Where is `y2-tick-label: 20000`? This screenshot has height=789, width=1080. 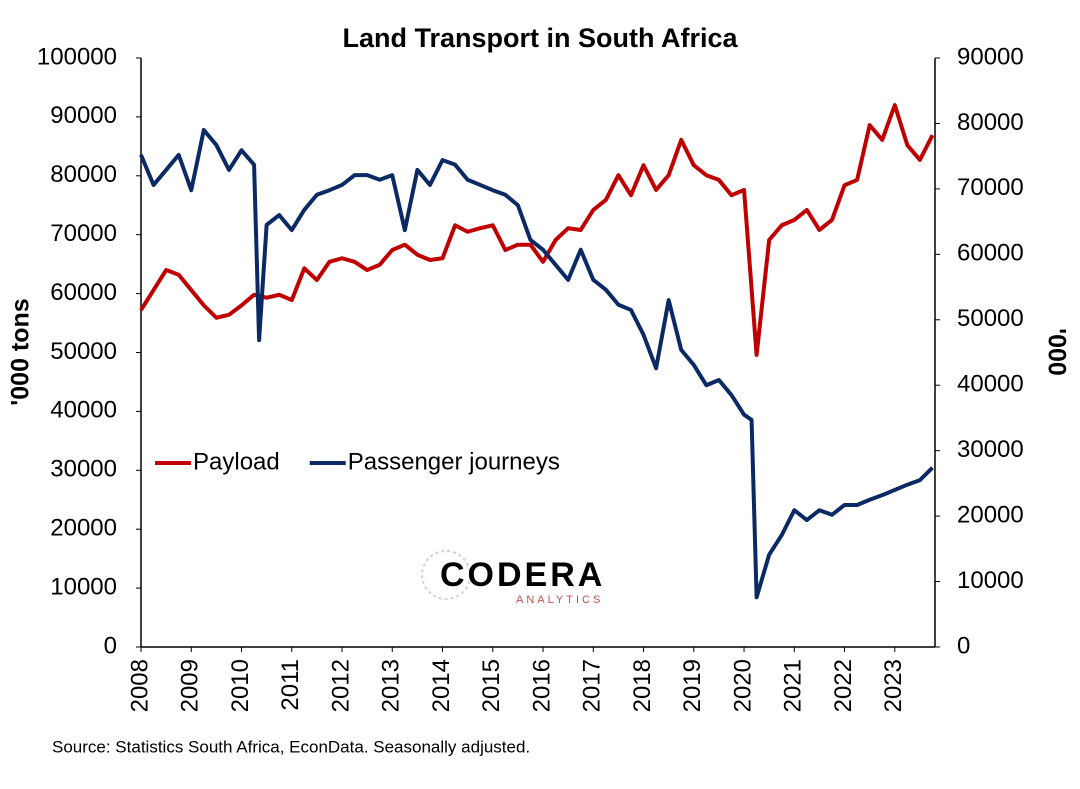 y2-tick-label: 20000 is located at coordinates (990, 514).